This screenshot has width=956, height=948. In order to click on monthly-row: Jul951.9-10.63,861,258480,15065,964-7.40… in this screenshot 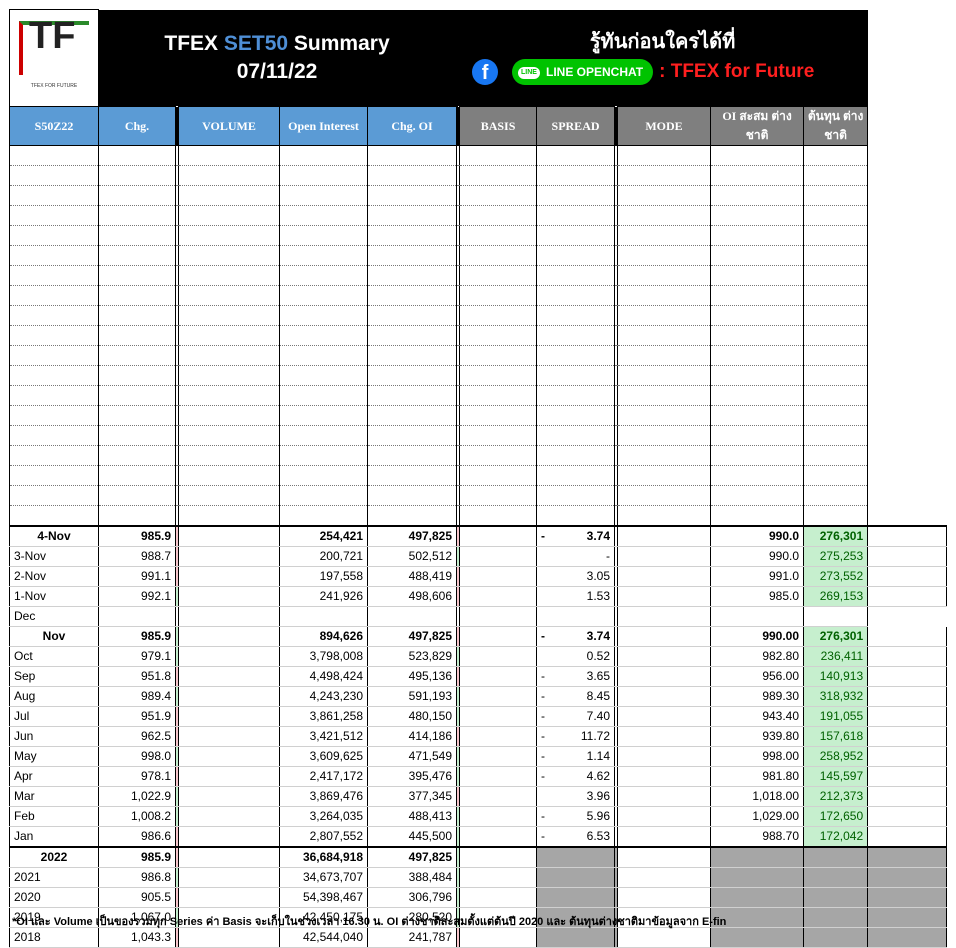, I will do `click(478, 716)`.